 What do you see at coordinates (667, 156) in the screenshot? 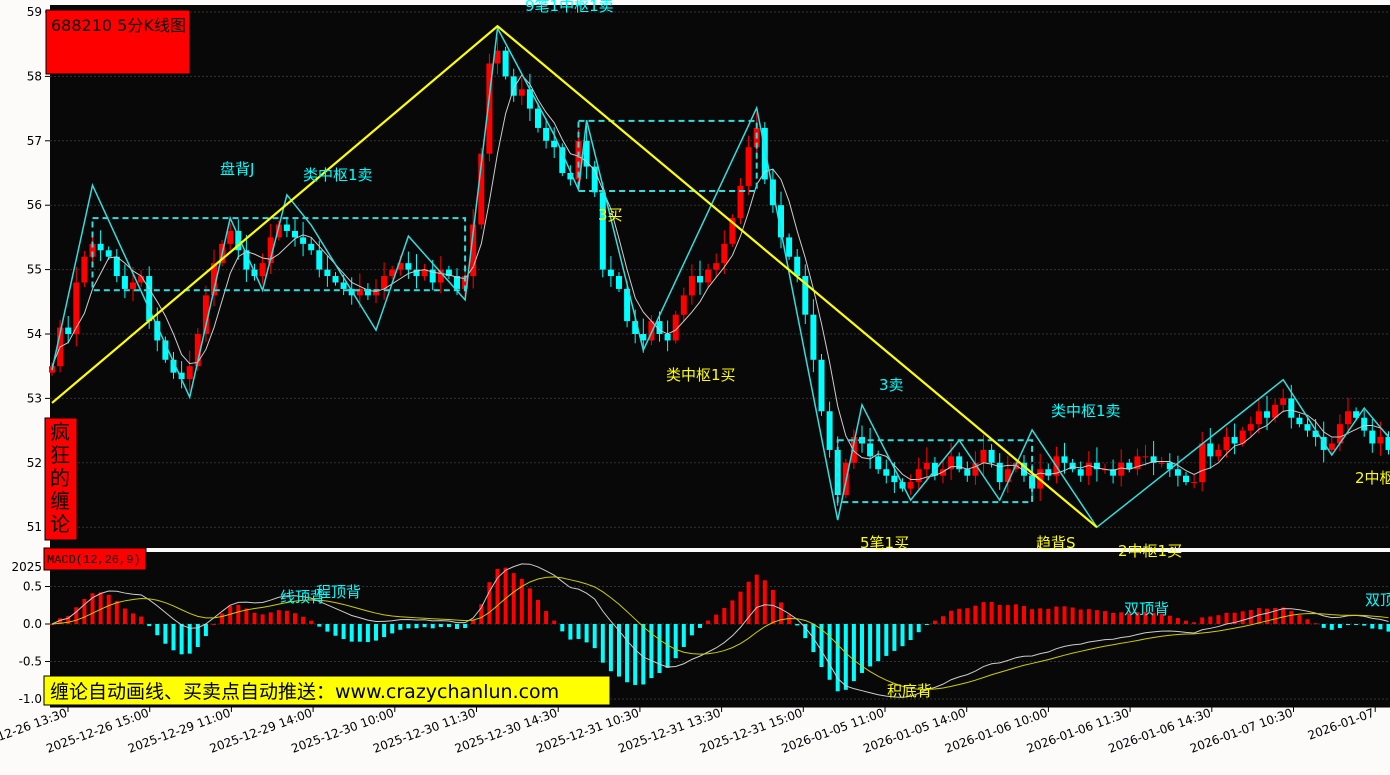
I see `zhongshu-box` at bounding box center [667, 156].